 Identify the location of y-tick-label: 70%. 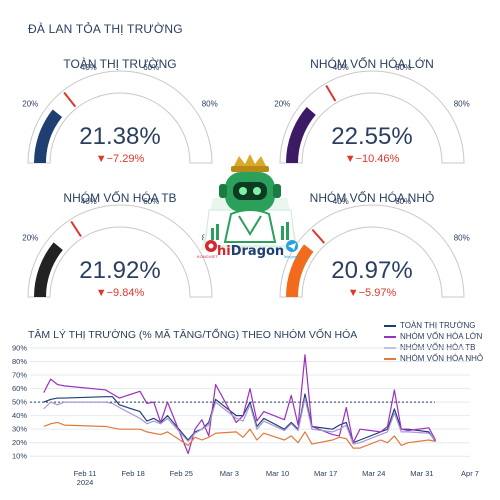
(19, 375).